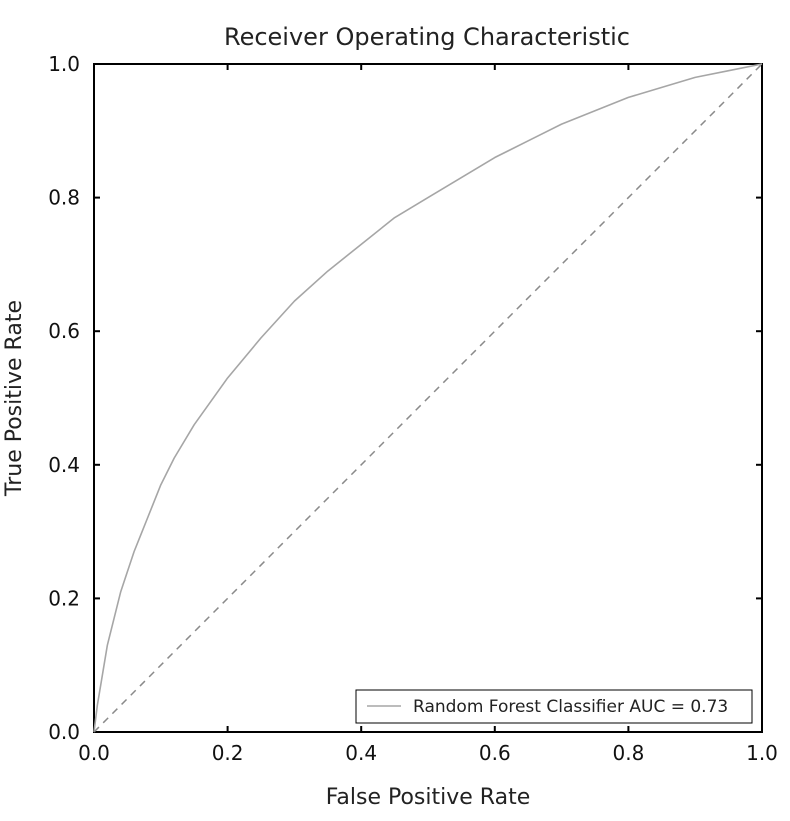  What do you see at coordinates (495, 753) in the screenshot?
I see `x-tick-label: 0.6` at bounding box center [495, 753].